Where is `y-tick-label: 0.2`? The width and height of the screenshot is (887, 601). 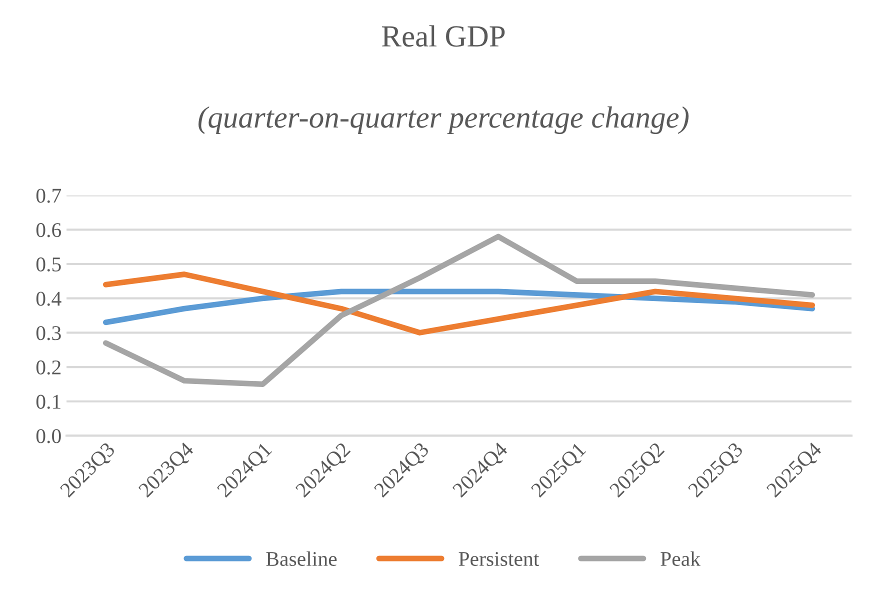 y-tick-label: 0.2 is located at coordinates (48, 367).